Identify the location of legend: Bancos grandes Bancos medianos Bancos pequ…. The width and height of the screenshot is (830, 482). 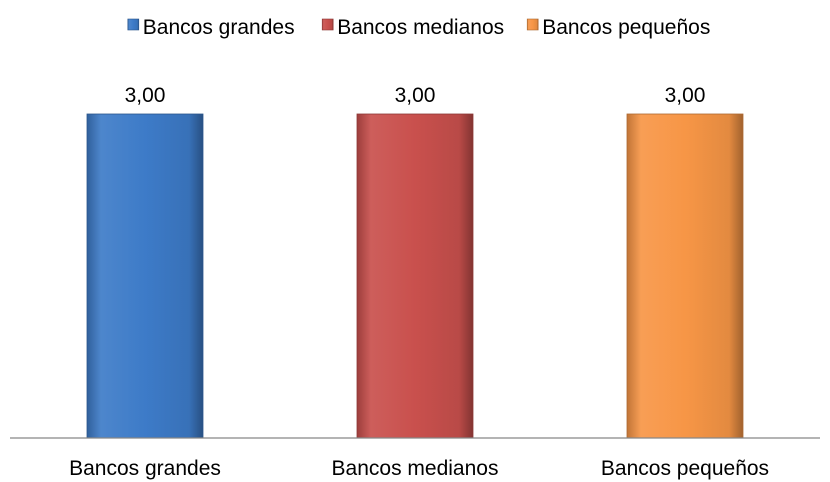
(418, 27).